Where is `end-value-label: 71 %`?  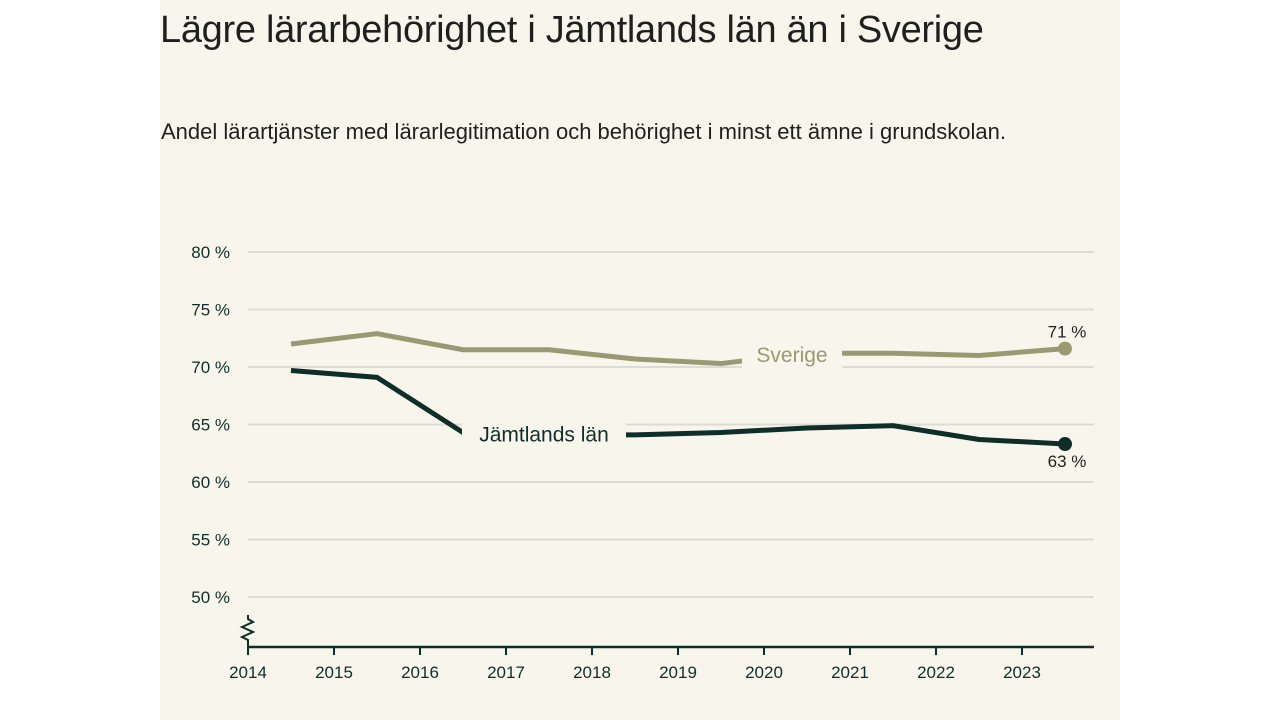
end-value-label: 71 % is located at coordinates (1067, 332).